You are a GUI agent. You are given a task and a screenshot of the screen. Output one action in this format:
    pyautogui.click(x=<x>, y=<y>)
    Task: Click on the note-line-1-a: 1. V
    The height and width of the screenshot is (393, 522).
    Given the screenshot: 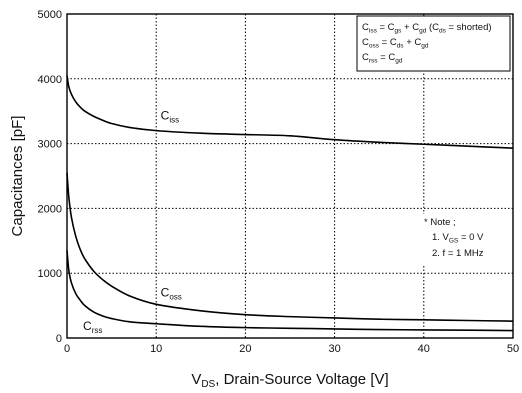 What is the action you would take?
    pyautogui.click(x=441, y=237)
    